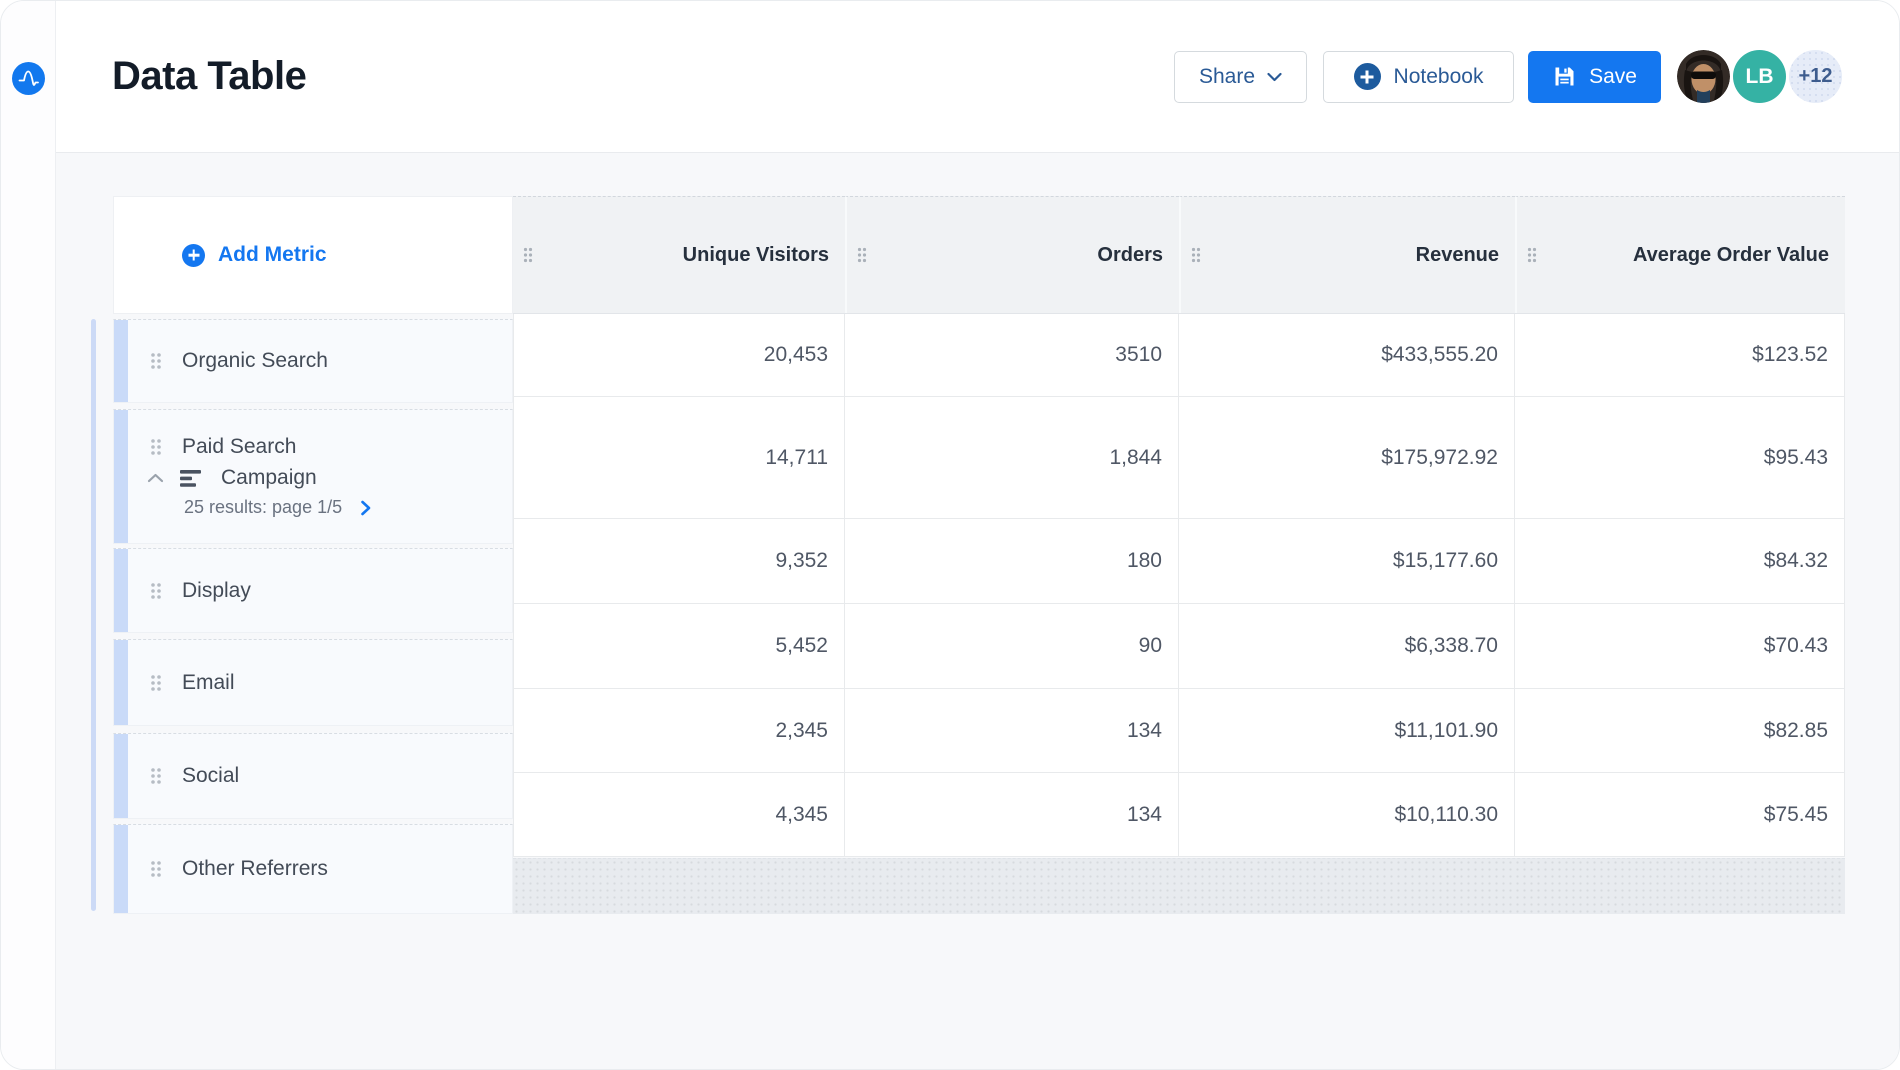  What do you see at coordinates (155, 478) in the screenshot?
I see `chevron-up-icon` at bounding box center [155, 478].